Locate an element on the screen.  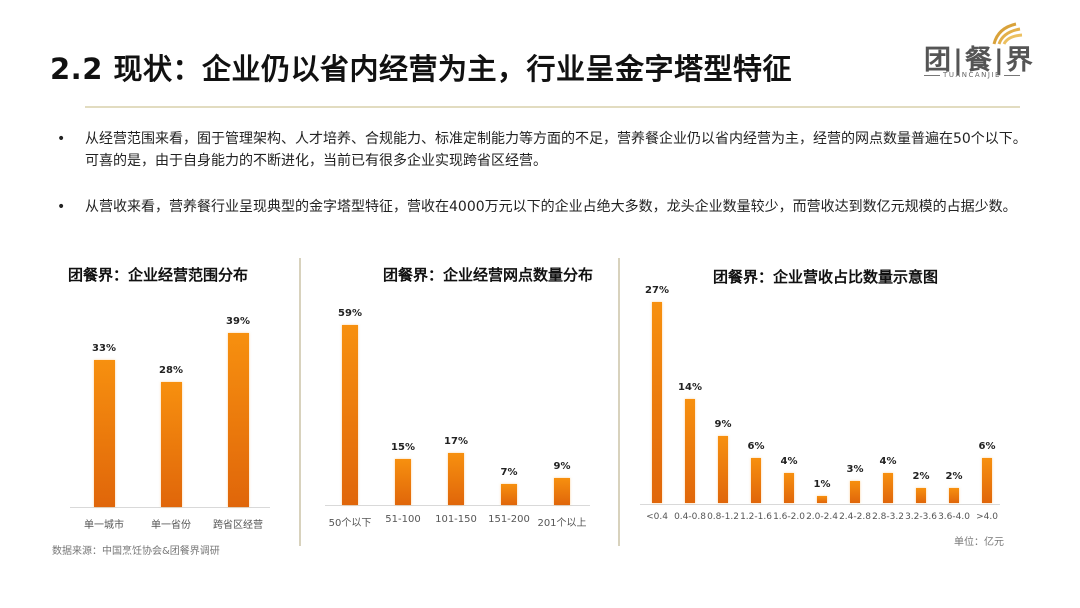
category-label: 101-150 is located at coordinates (456, 519).